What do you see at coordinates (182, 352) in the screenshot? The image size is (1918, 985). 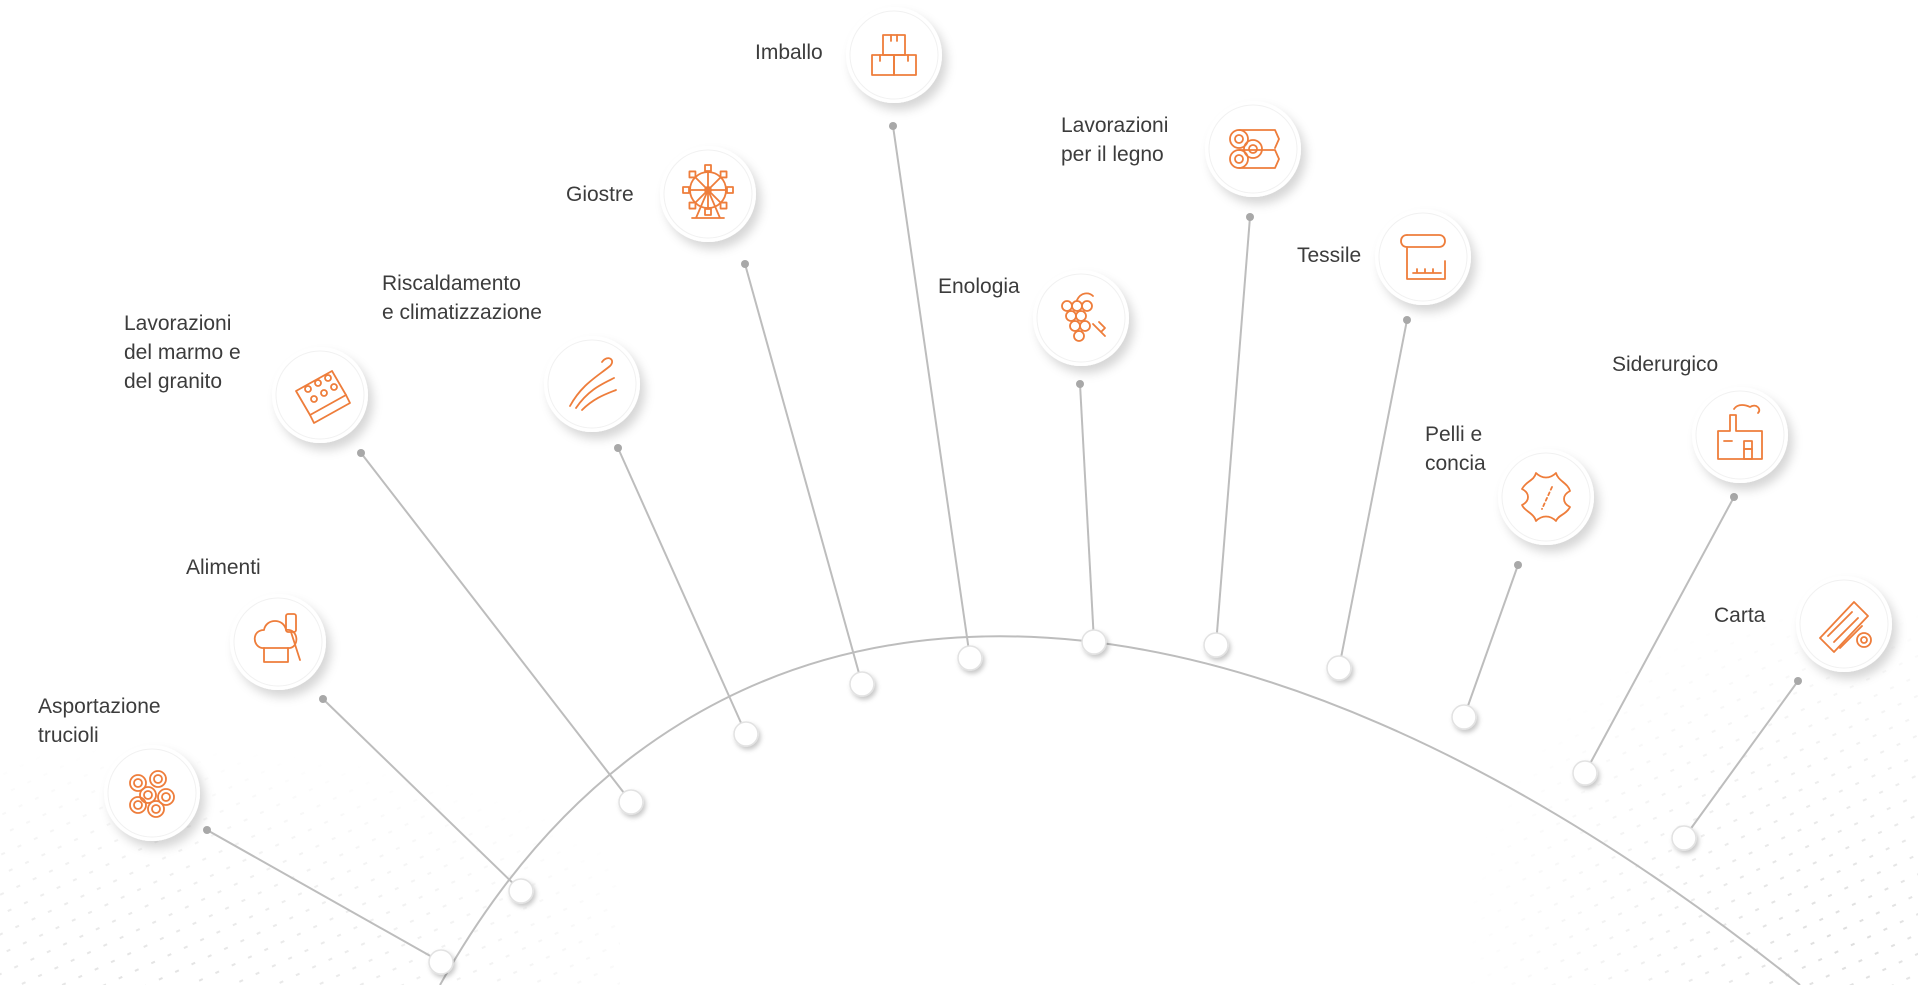 I see `sector-label-marmo-granito: Lavorazioni del marmo e del granito` at bounding box center [182, 352].